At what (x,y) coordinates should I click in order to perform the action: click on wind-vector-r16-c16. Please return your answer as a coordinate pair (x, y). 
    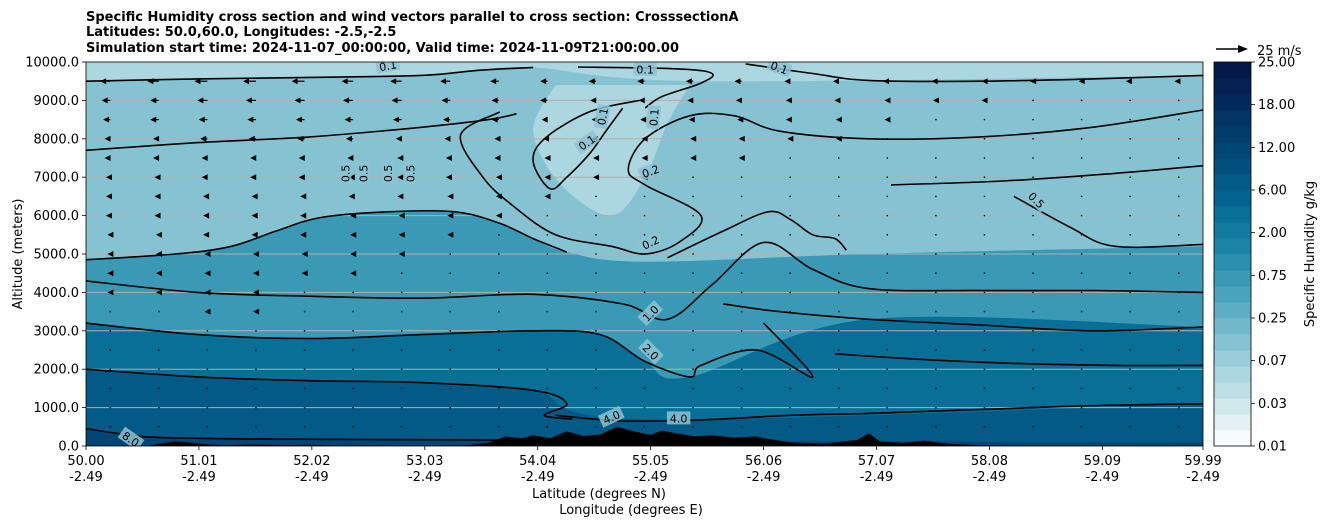
    Looking at the image, I should click on (887, 388).